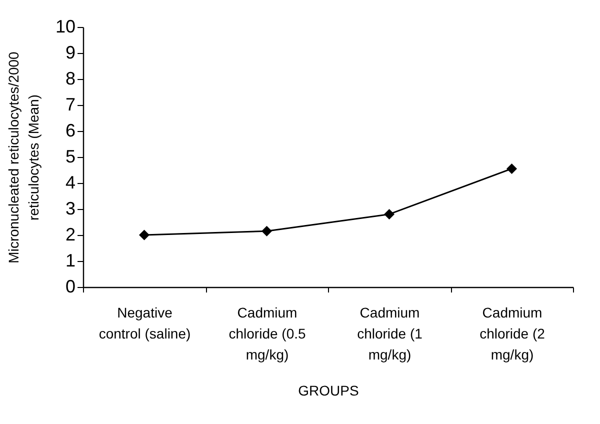 The width and height of the screenshot is (600, 424). I want to click on y-axis-title: Micronucleated reticulocytes/2000 reticulocytes (Mean), so click(23, 157).